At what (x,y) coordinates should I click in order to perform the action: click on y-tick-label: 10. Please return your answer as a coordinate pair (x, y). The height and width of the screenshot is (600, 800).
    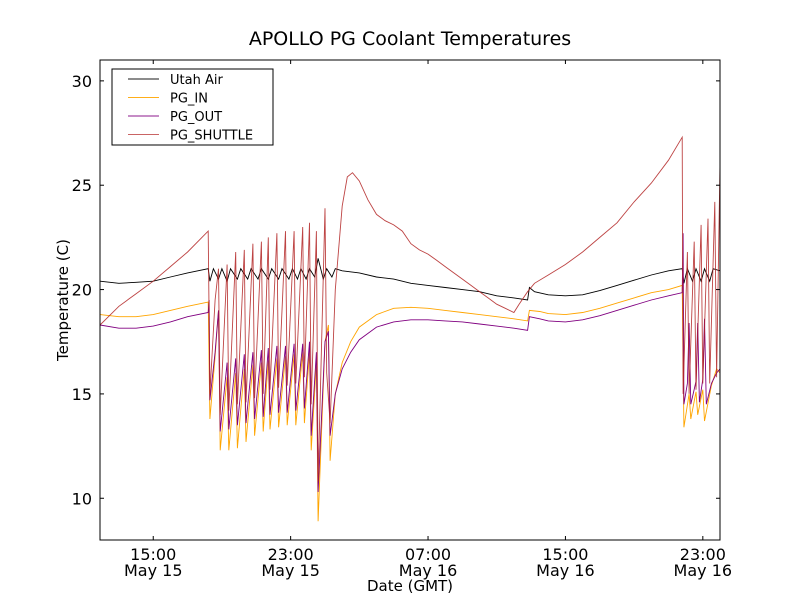
    Looking at the image, I should click on (82, 498).